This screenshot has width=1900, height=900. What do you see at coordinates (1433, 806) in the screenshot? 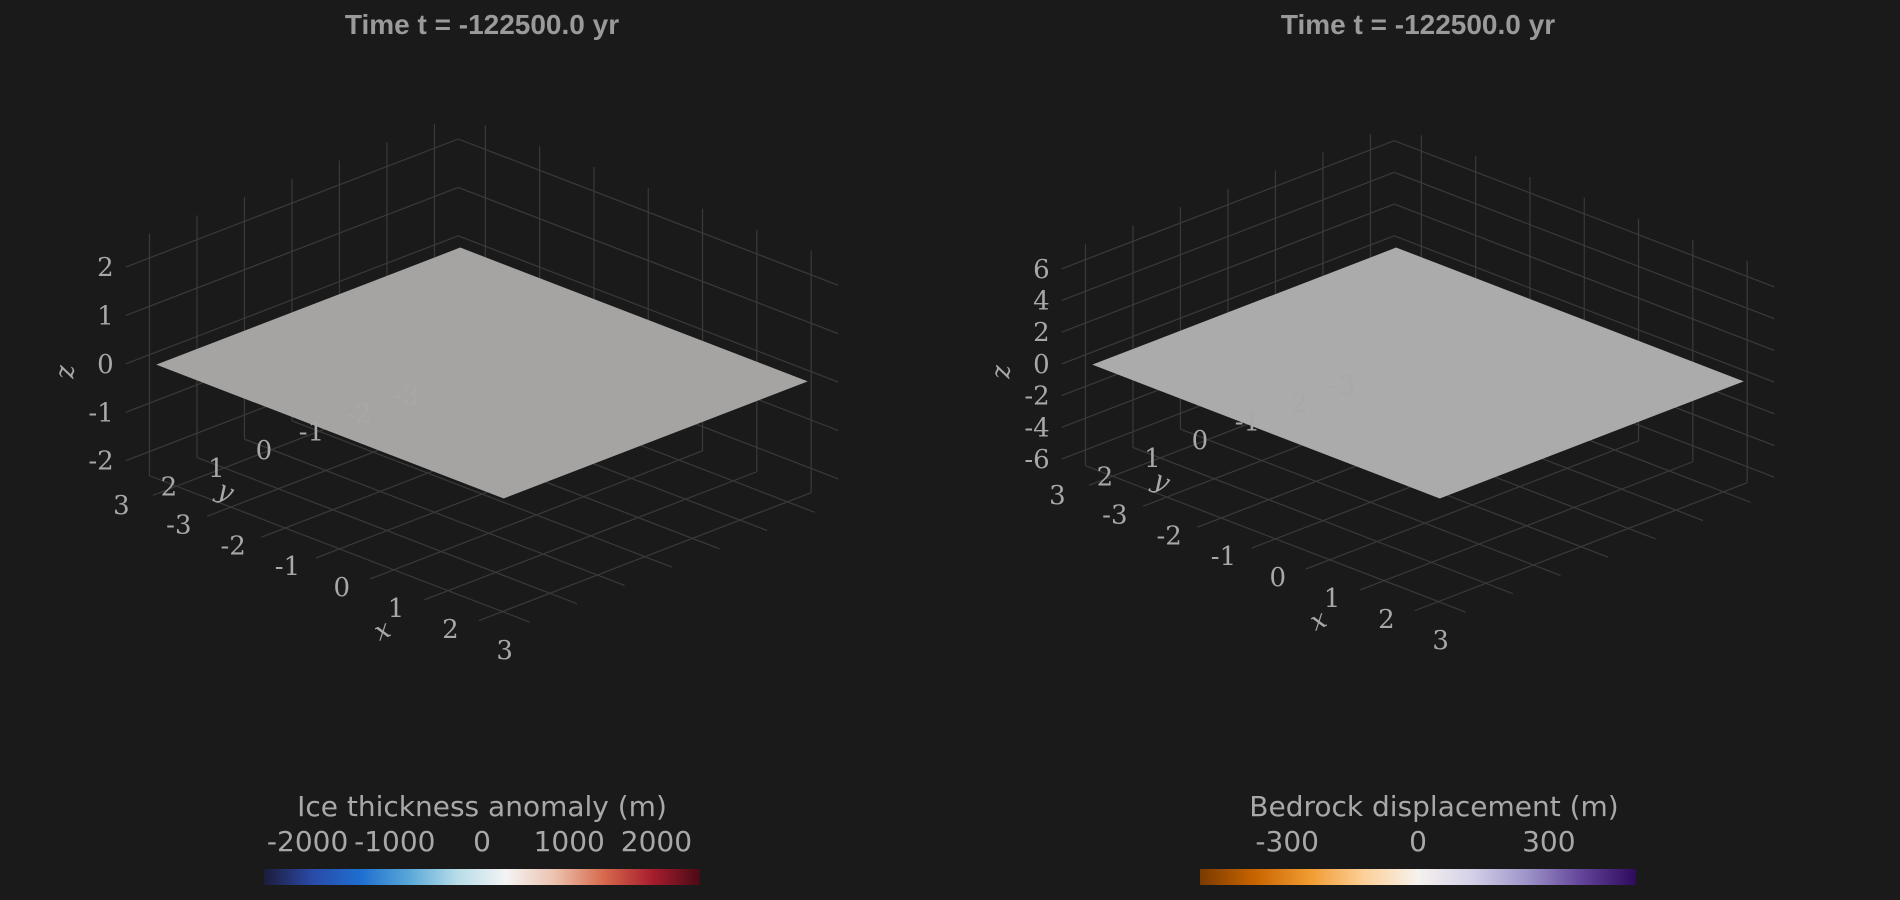
I see `colorbar-label: Bedrock displacement (m)` at bounding box center [1433, 806].